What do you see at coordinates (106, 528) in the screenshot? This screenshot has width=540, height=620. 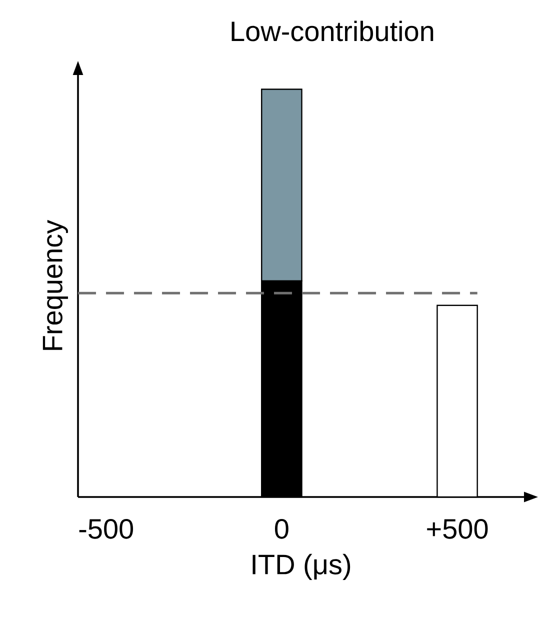 I see `x-tick-label: -500` at bounding box center [106, 528].